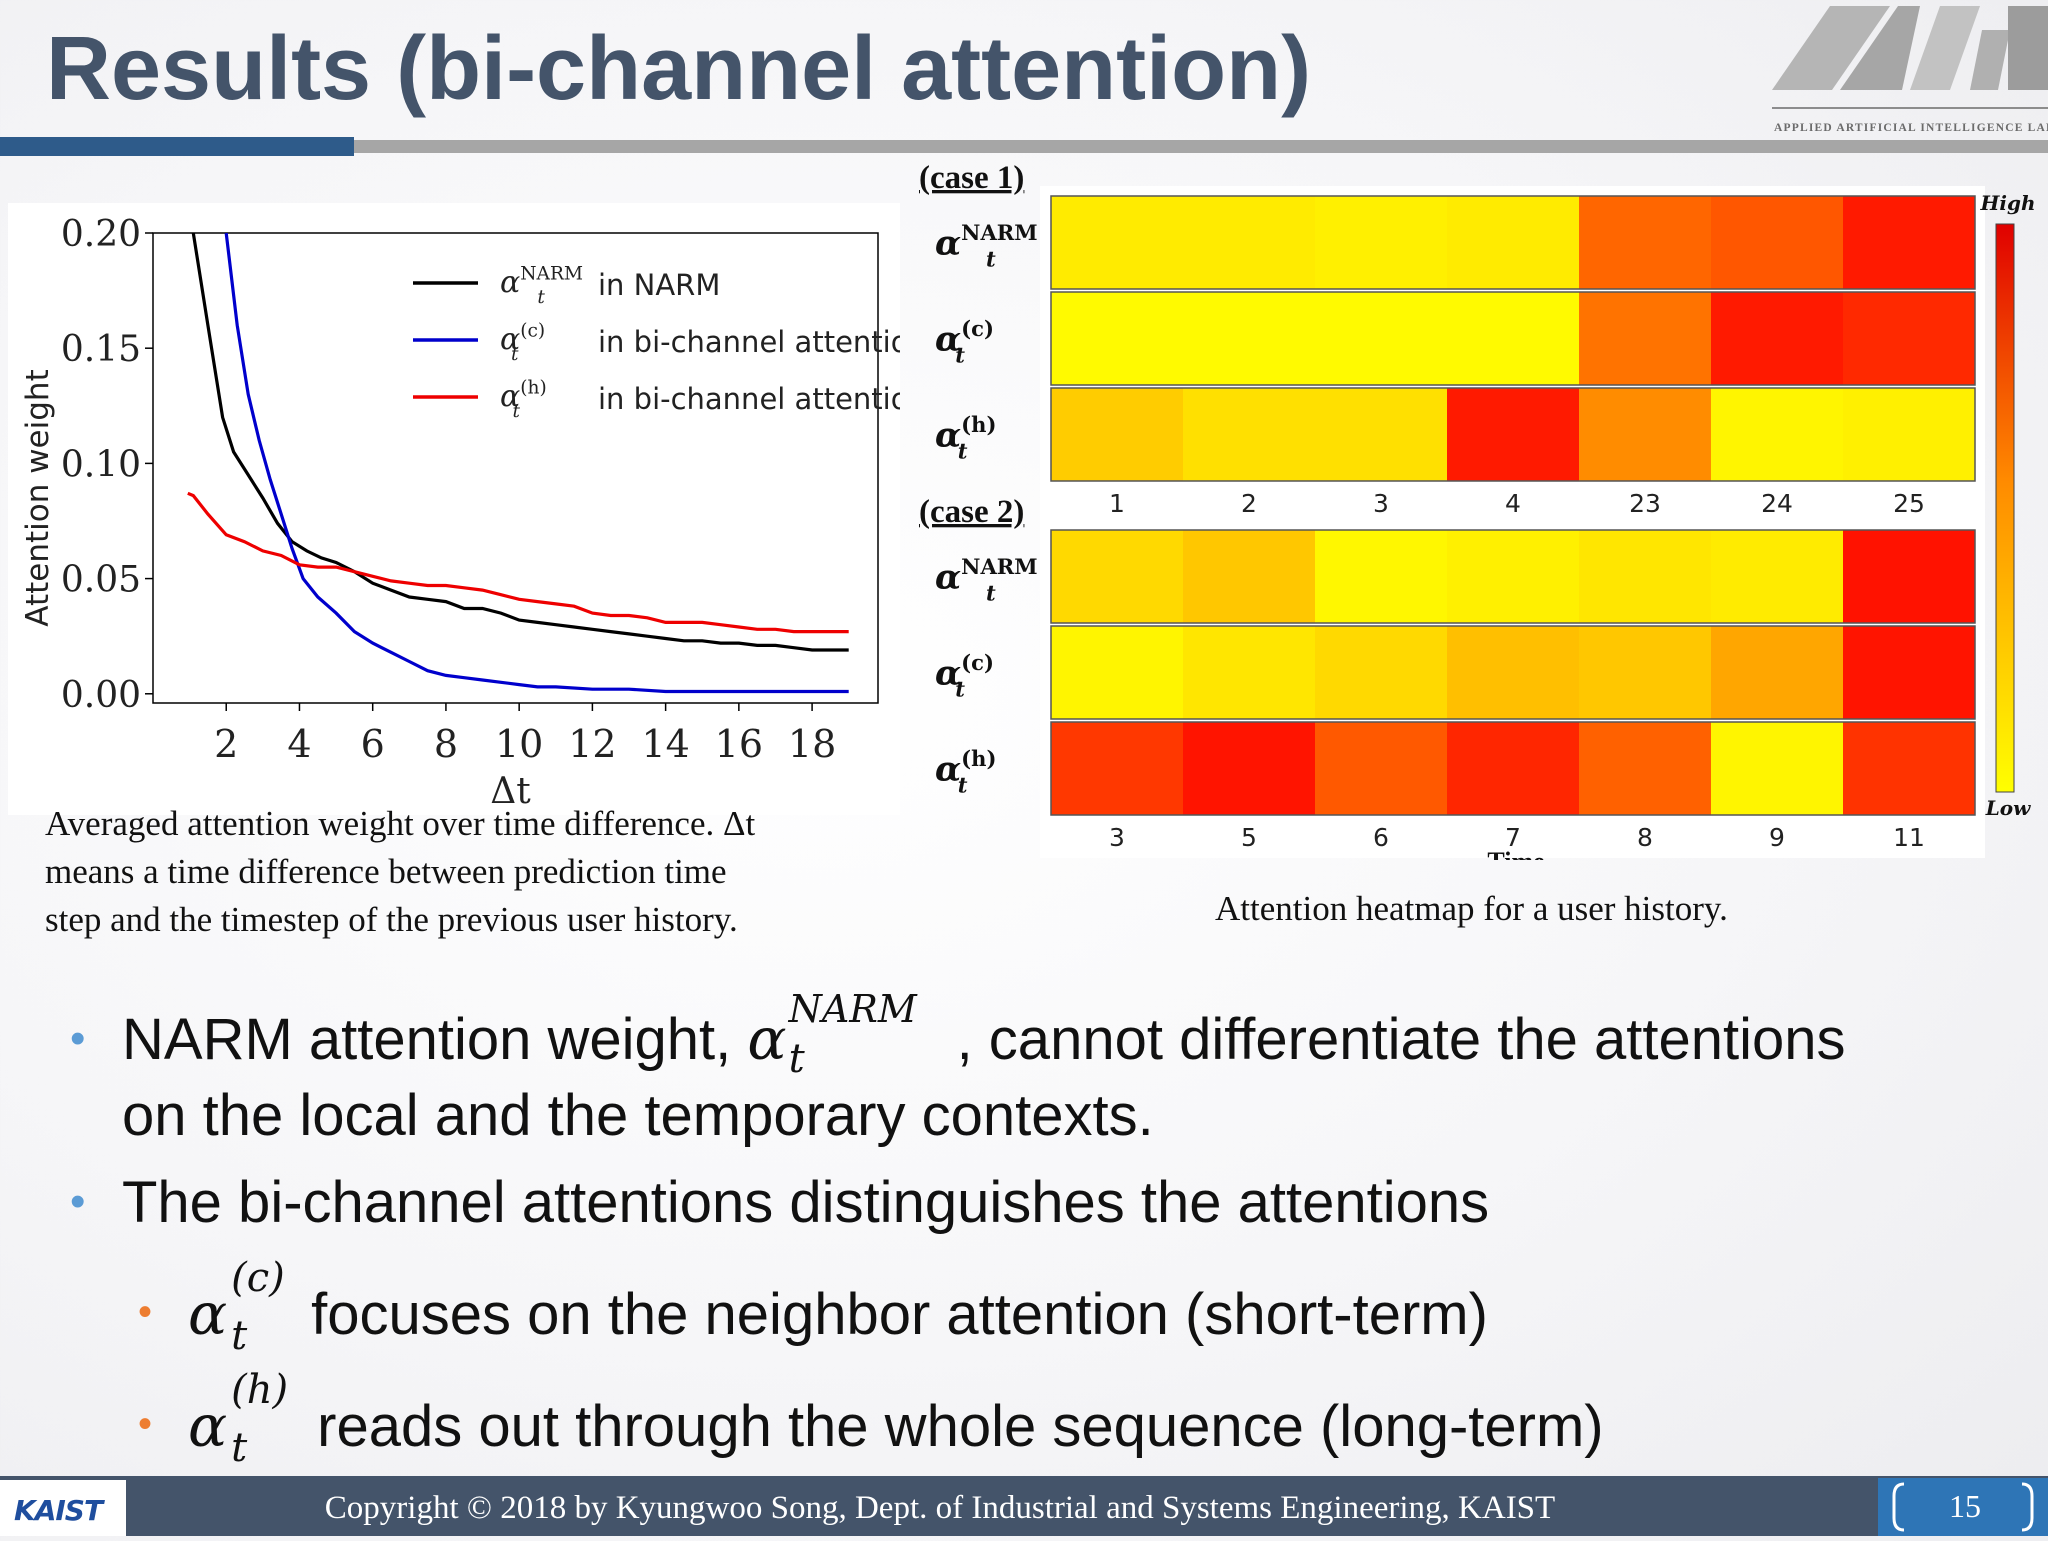  Describe the element at coordinates (1777, 837) in the screenshot. I see `heat-x-tick-label: 9` at that location.